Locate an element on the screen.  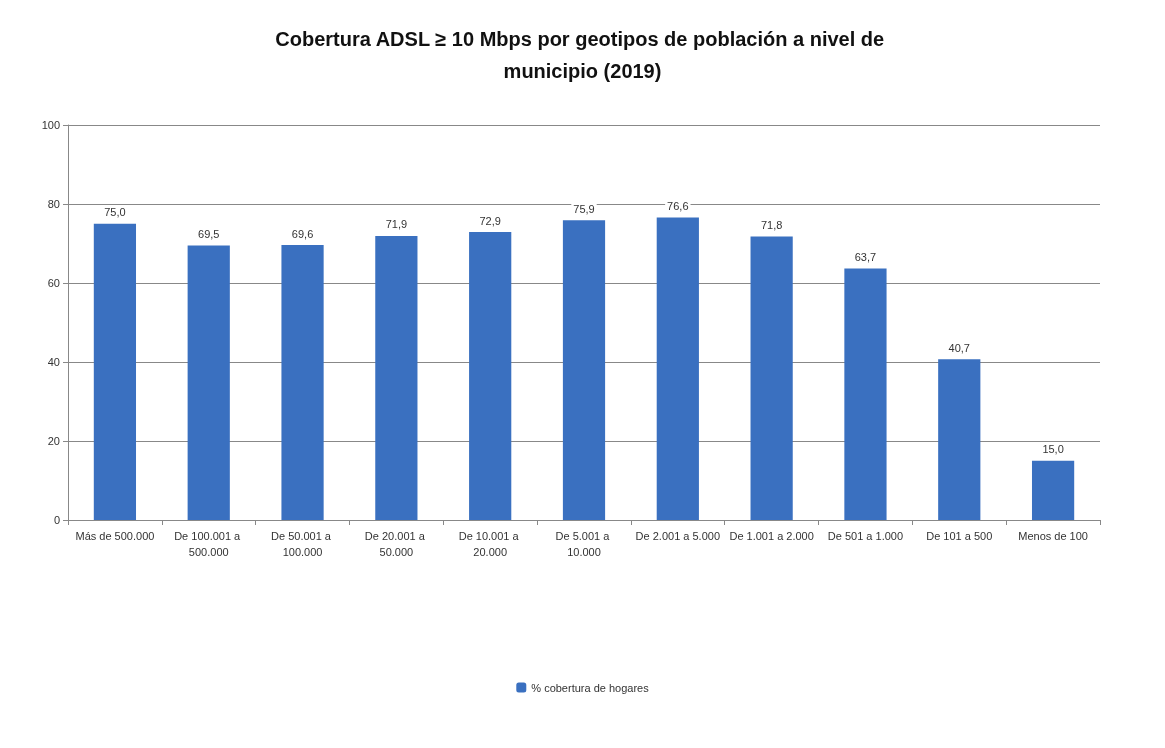
data-label: 40,7 is located at coordinates (959, 347).